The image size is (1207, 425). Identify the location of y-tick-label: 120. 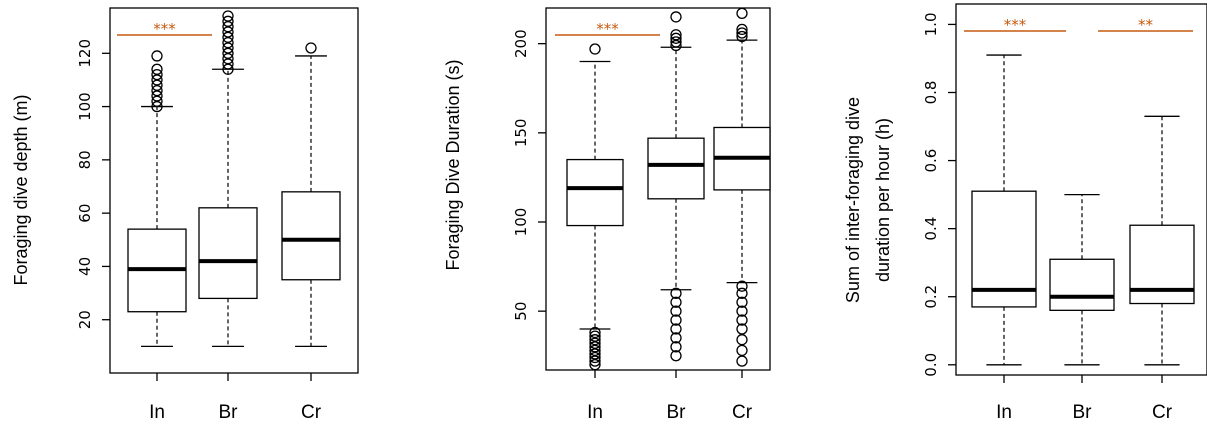
(85, 53).